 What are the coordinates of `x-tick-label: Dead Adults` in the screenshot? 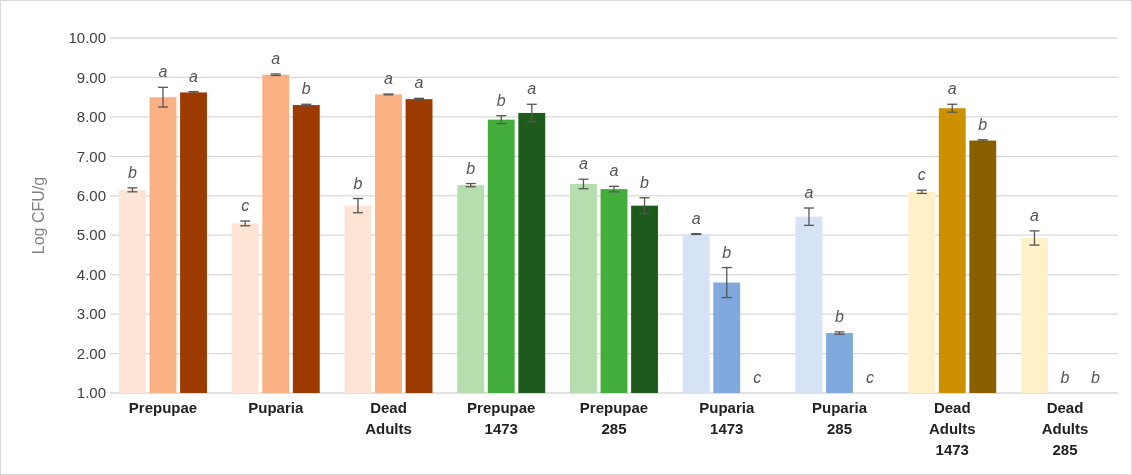 It's located at (388, 418).